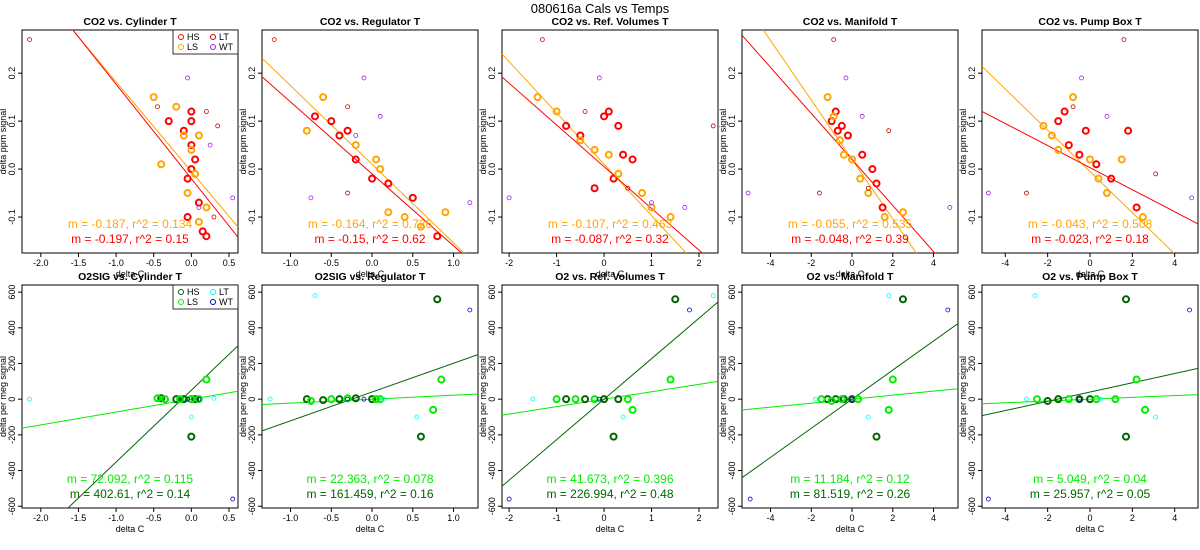  Describe the element at coordinates (483, 142) in the screenshot. I see `y-axis-label: delta ppm signal` at that location.